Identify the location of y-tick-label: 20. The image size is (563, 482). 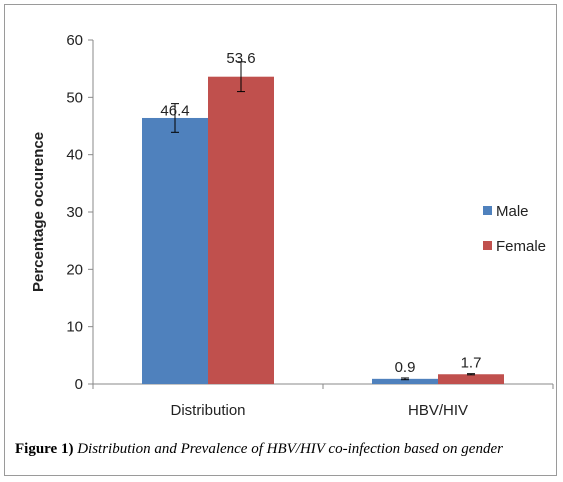
(74, 269).